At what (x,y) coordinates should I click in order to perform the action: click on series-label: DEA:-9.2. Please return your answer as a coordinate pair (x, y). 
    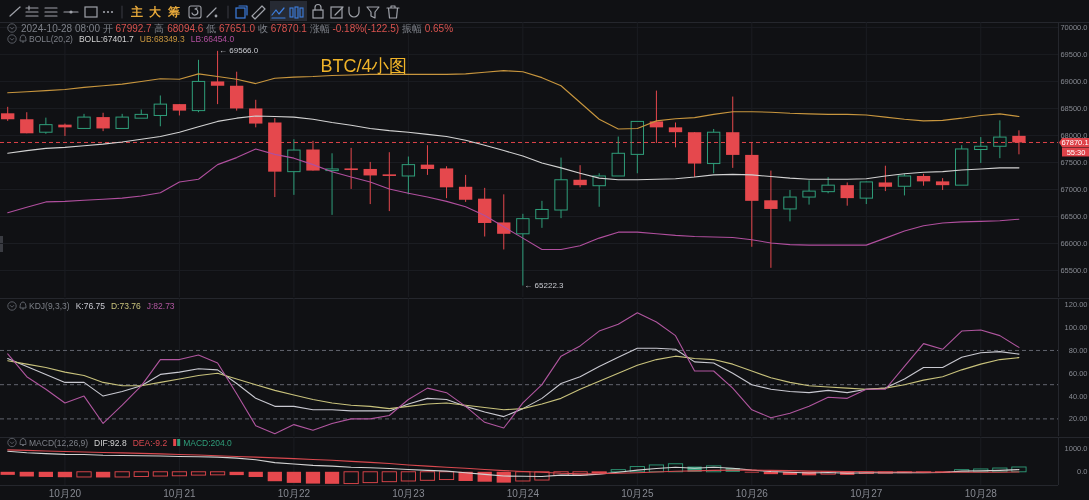
    Looking at the image, I should click on (150, 442).